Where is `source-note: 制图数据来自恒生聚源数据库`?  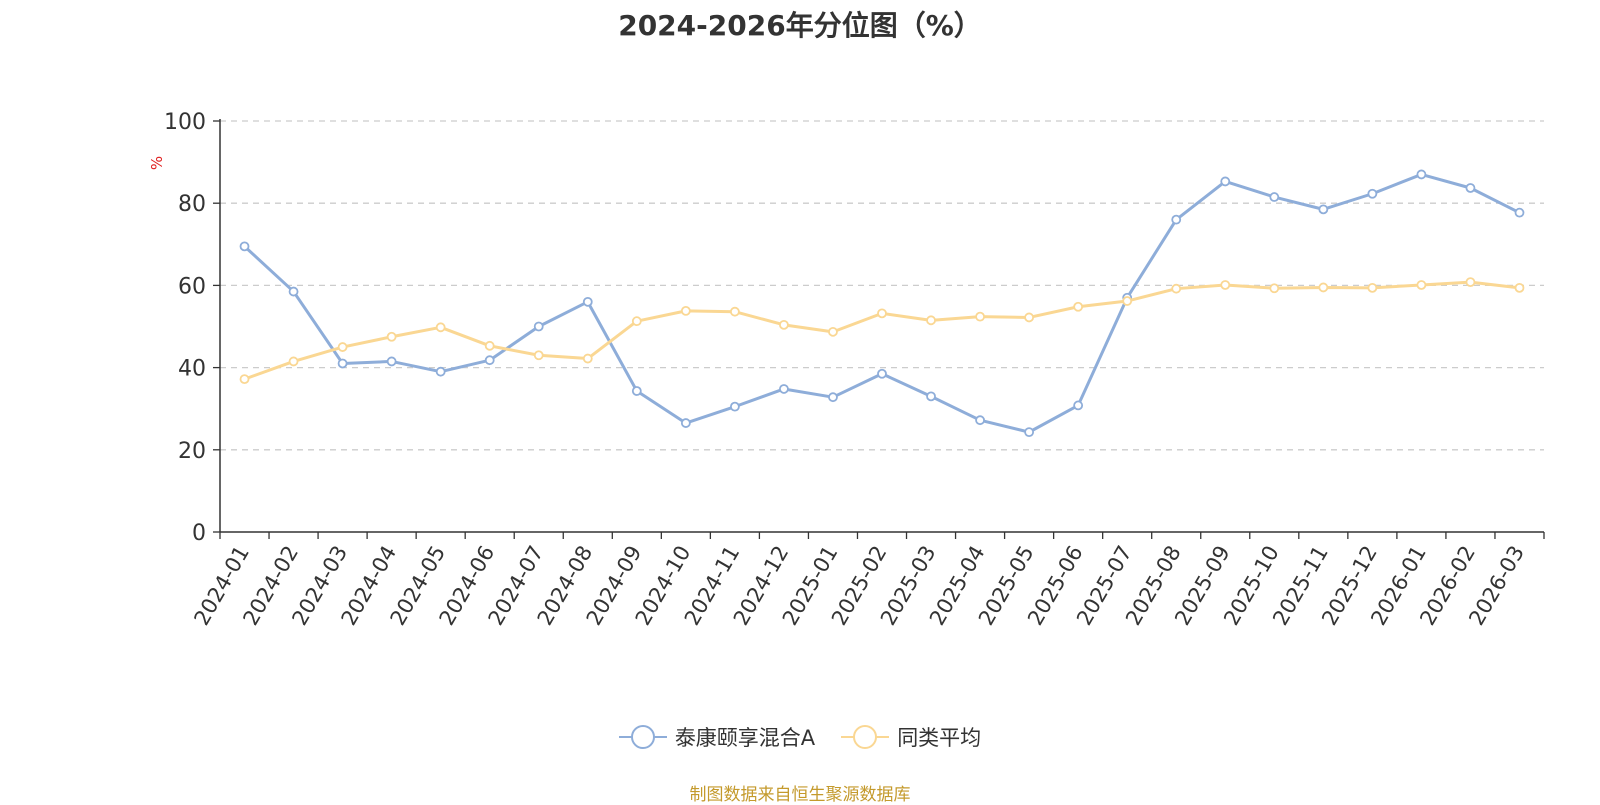
source-note: 制图数据来自恒生聚源数据库 is located at coordinates (800, 795).